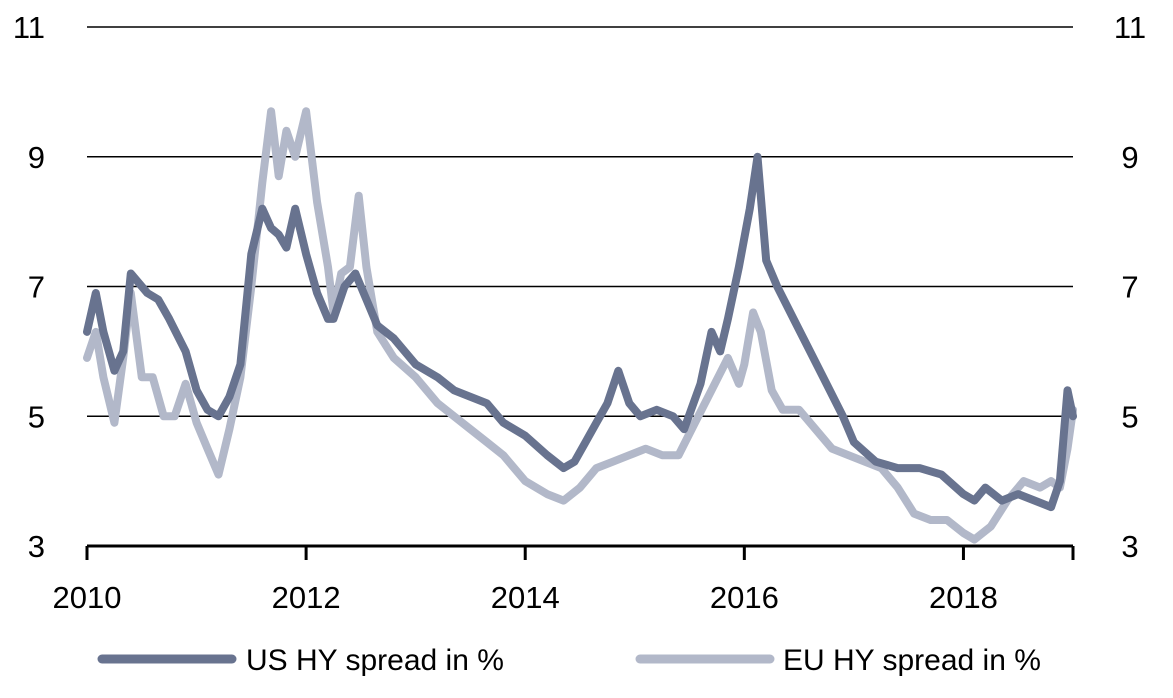 This screenshot has width=1173, height=698. I want to click on legend: US HY spread in % EU HY spread in %, so click(569, 660).